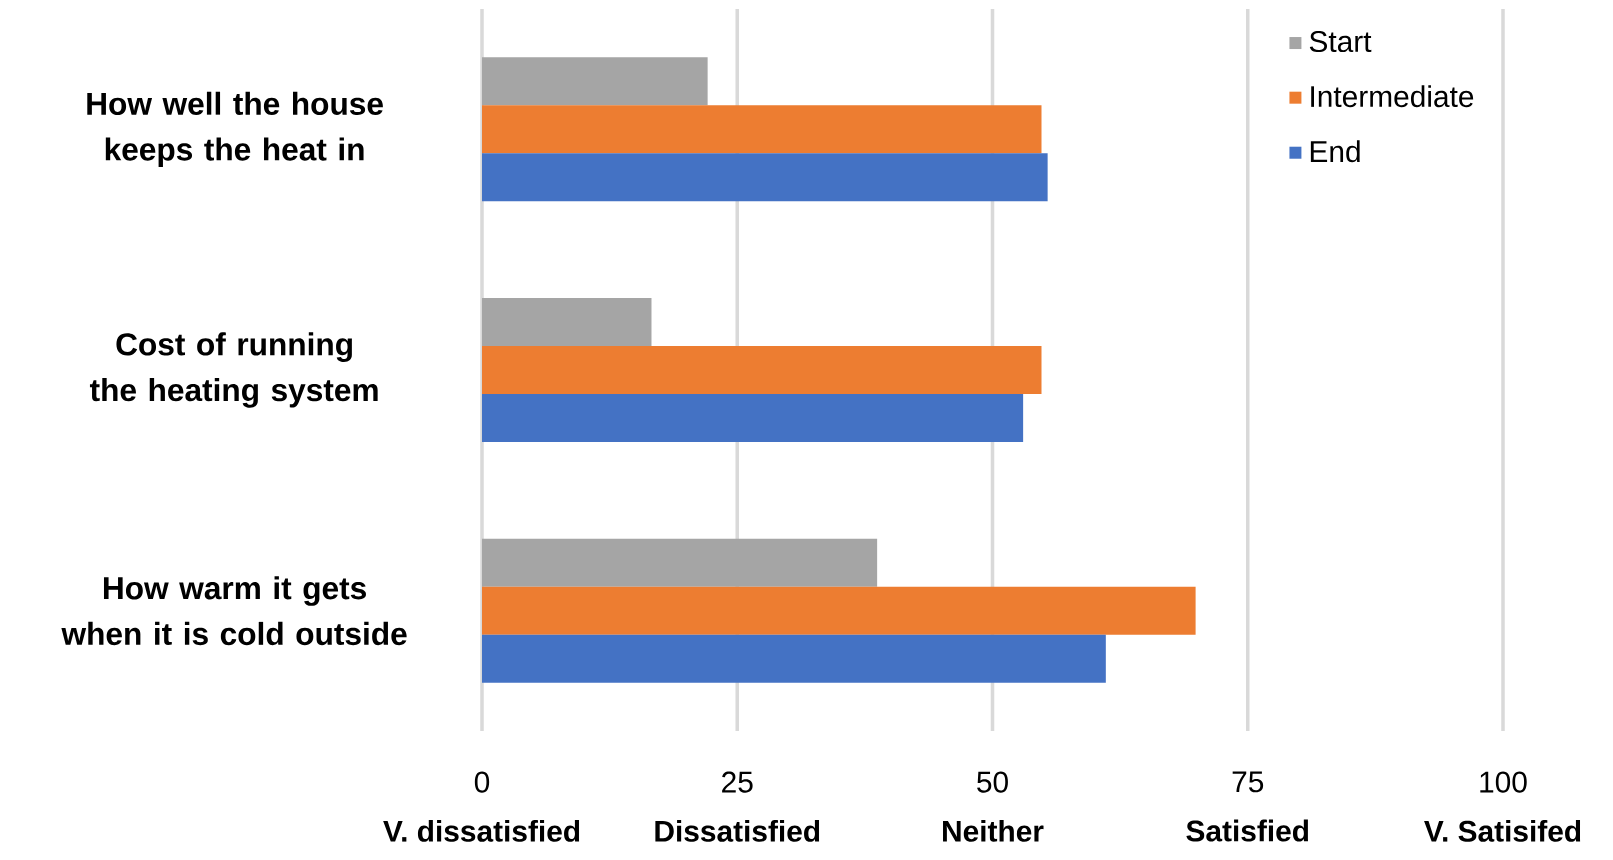  What do you see at coordinates (481, 806) in the screenshot?
I see `x-tick-label: 0 V. dissatisfied` at bounding box center [481, 806].